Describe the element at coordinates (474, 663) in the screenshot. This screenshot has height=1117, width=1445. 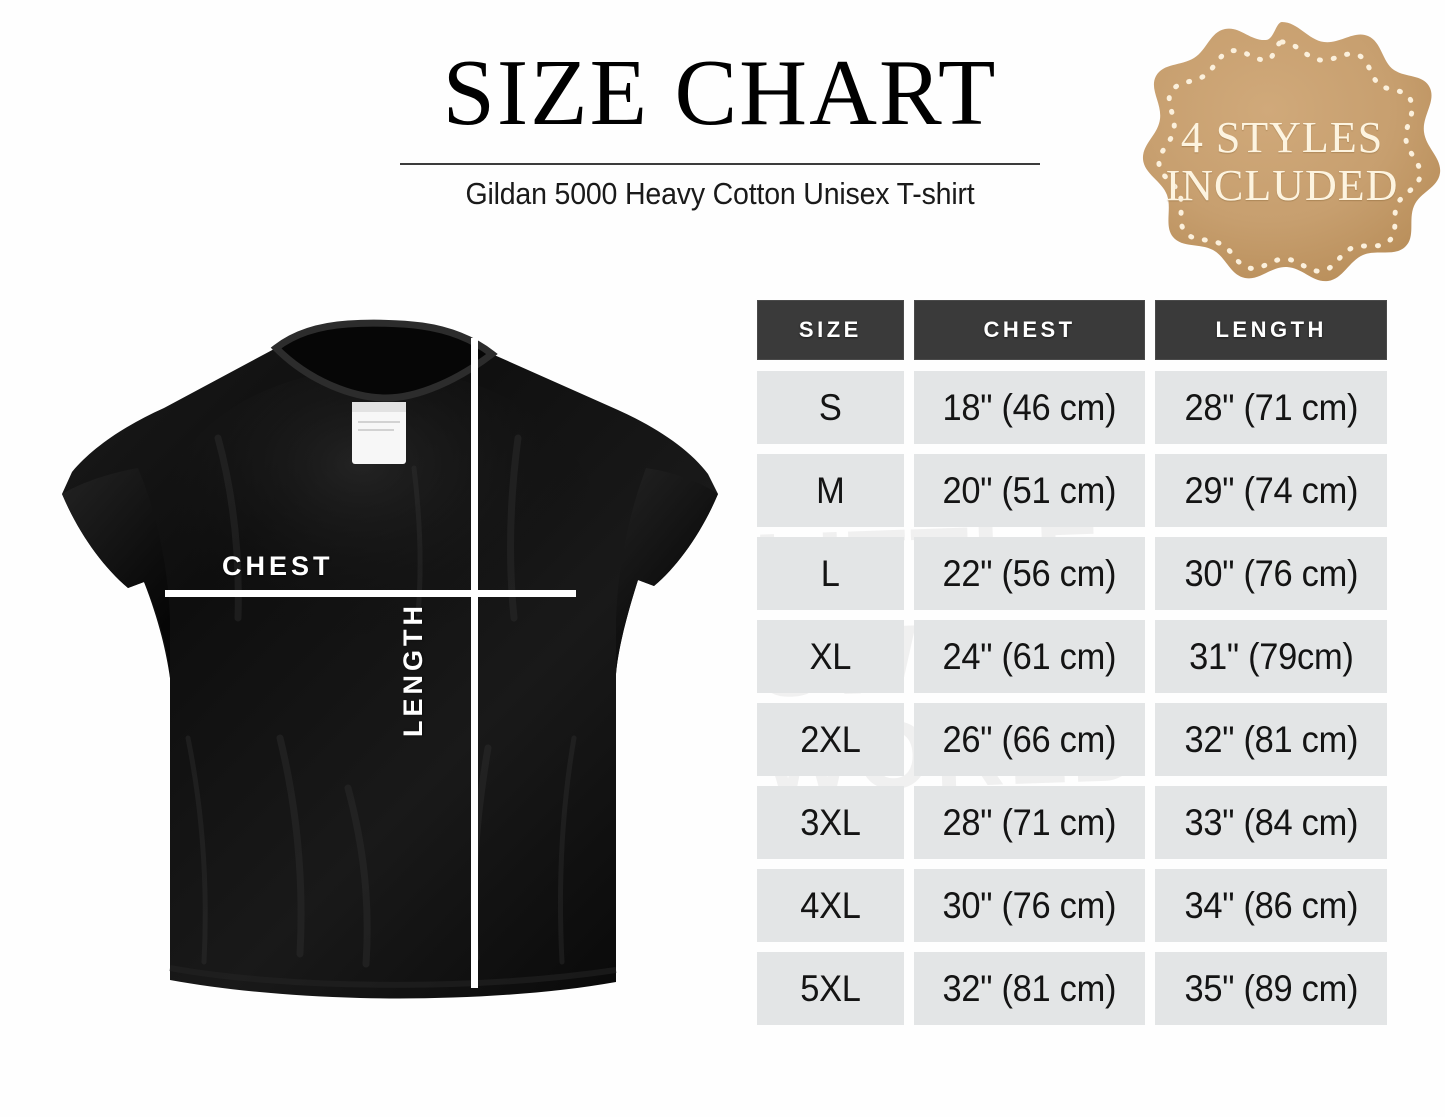
I see `length-guide-line` at that location.